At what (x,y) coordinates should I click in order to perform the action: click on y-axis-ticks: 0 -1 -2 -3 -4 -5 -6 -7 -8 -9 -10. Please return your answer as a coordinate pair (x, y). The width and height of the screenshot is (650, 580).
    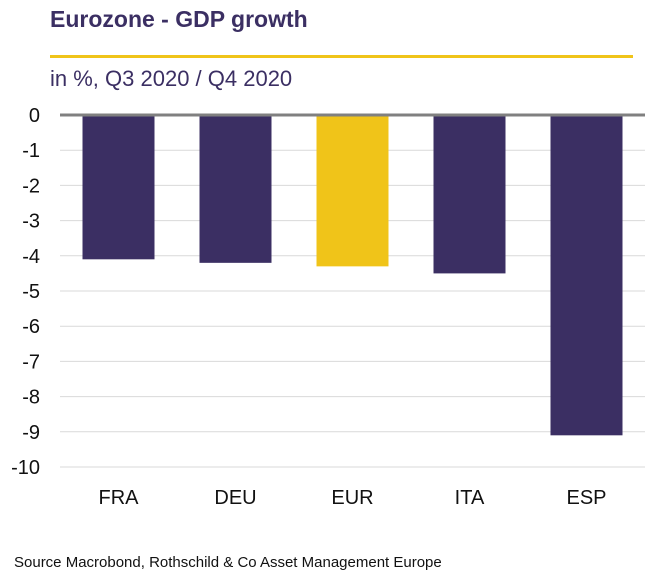
    Looking at the image, I should click on (25, 292).